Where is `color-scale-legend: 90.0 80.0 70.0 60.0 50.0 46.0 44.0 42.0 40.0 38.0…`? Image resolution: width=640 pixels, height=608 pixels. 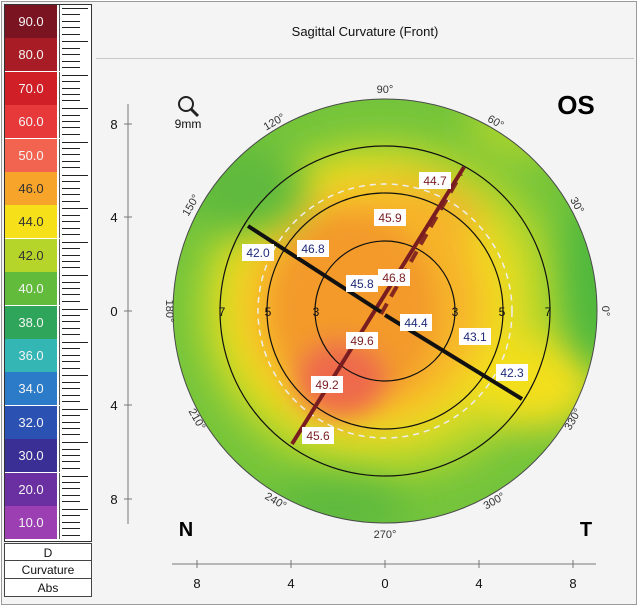
color-scale-legend: 90.0 80.0 70.0 60.0 50.0 46.0 44.0 42.0 40.0 38.0… is located at coordinates (48, 273).